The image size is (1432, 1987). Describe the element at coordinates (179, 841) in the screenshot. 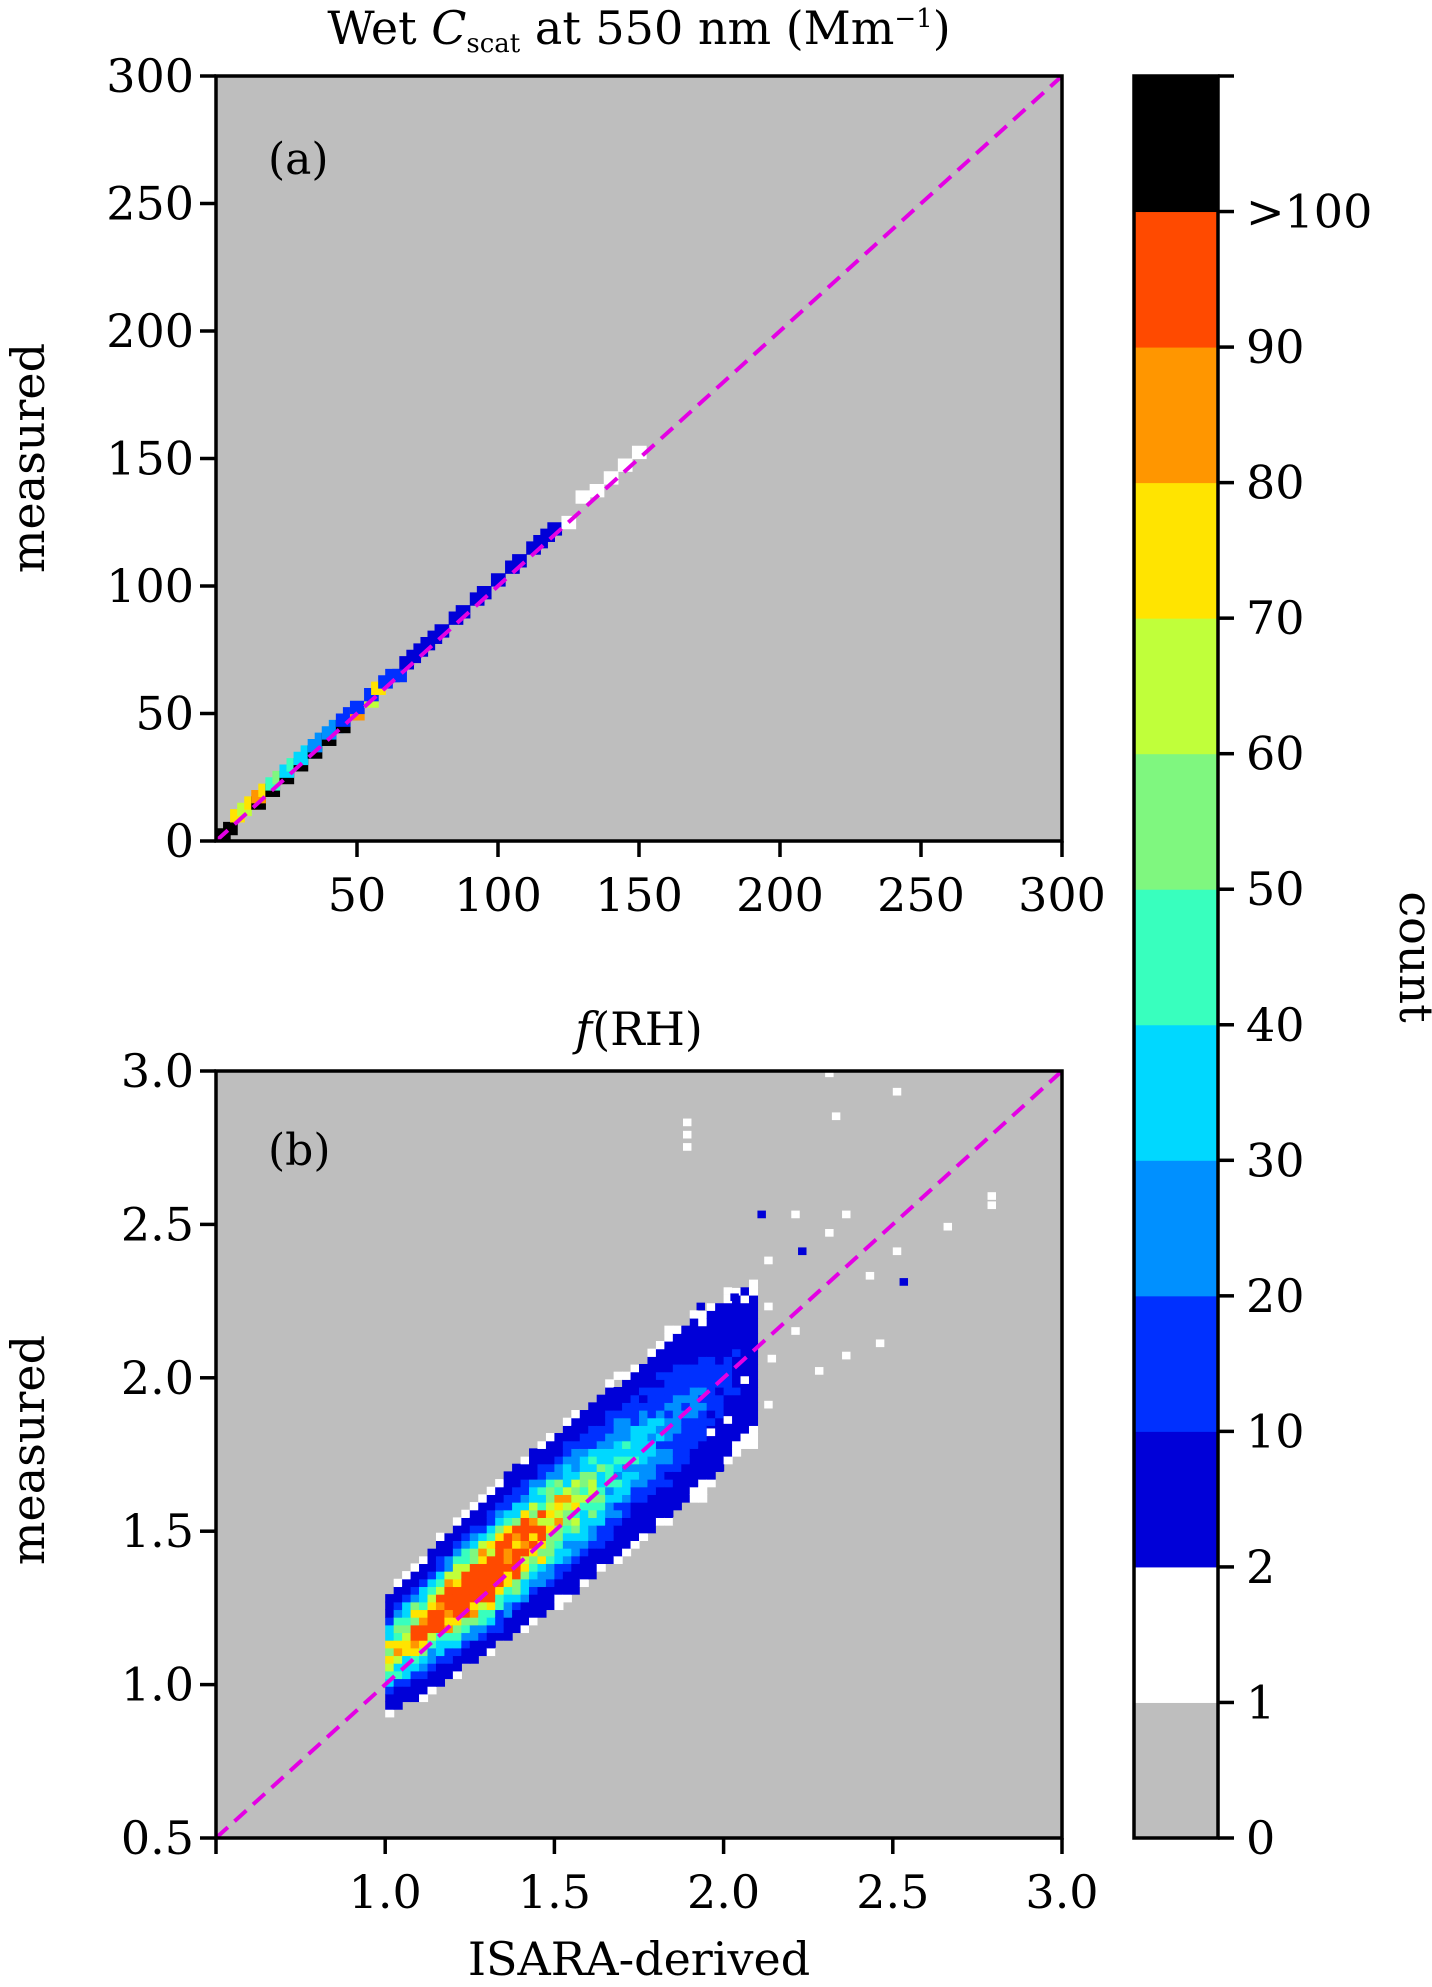

I see `y-tick-label: 0` at that location.